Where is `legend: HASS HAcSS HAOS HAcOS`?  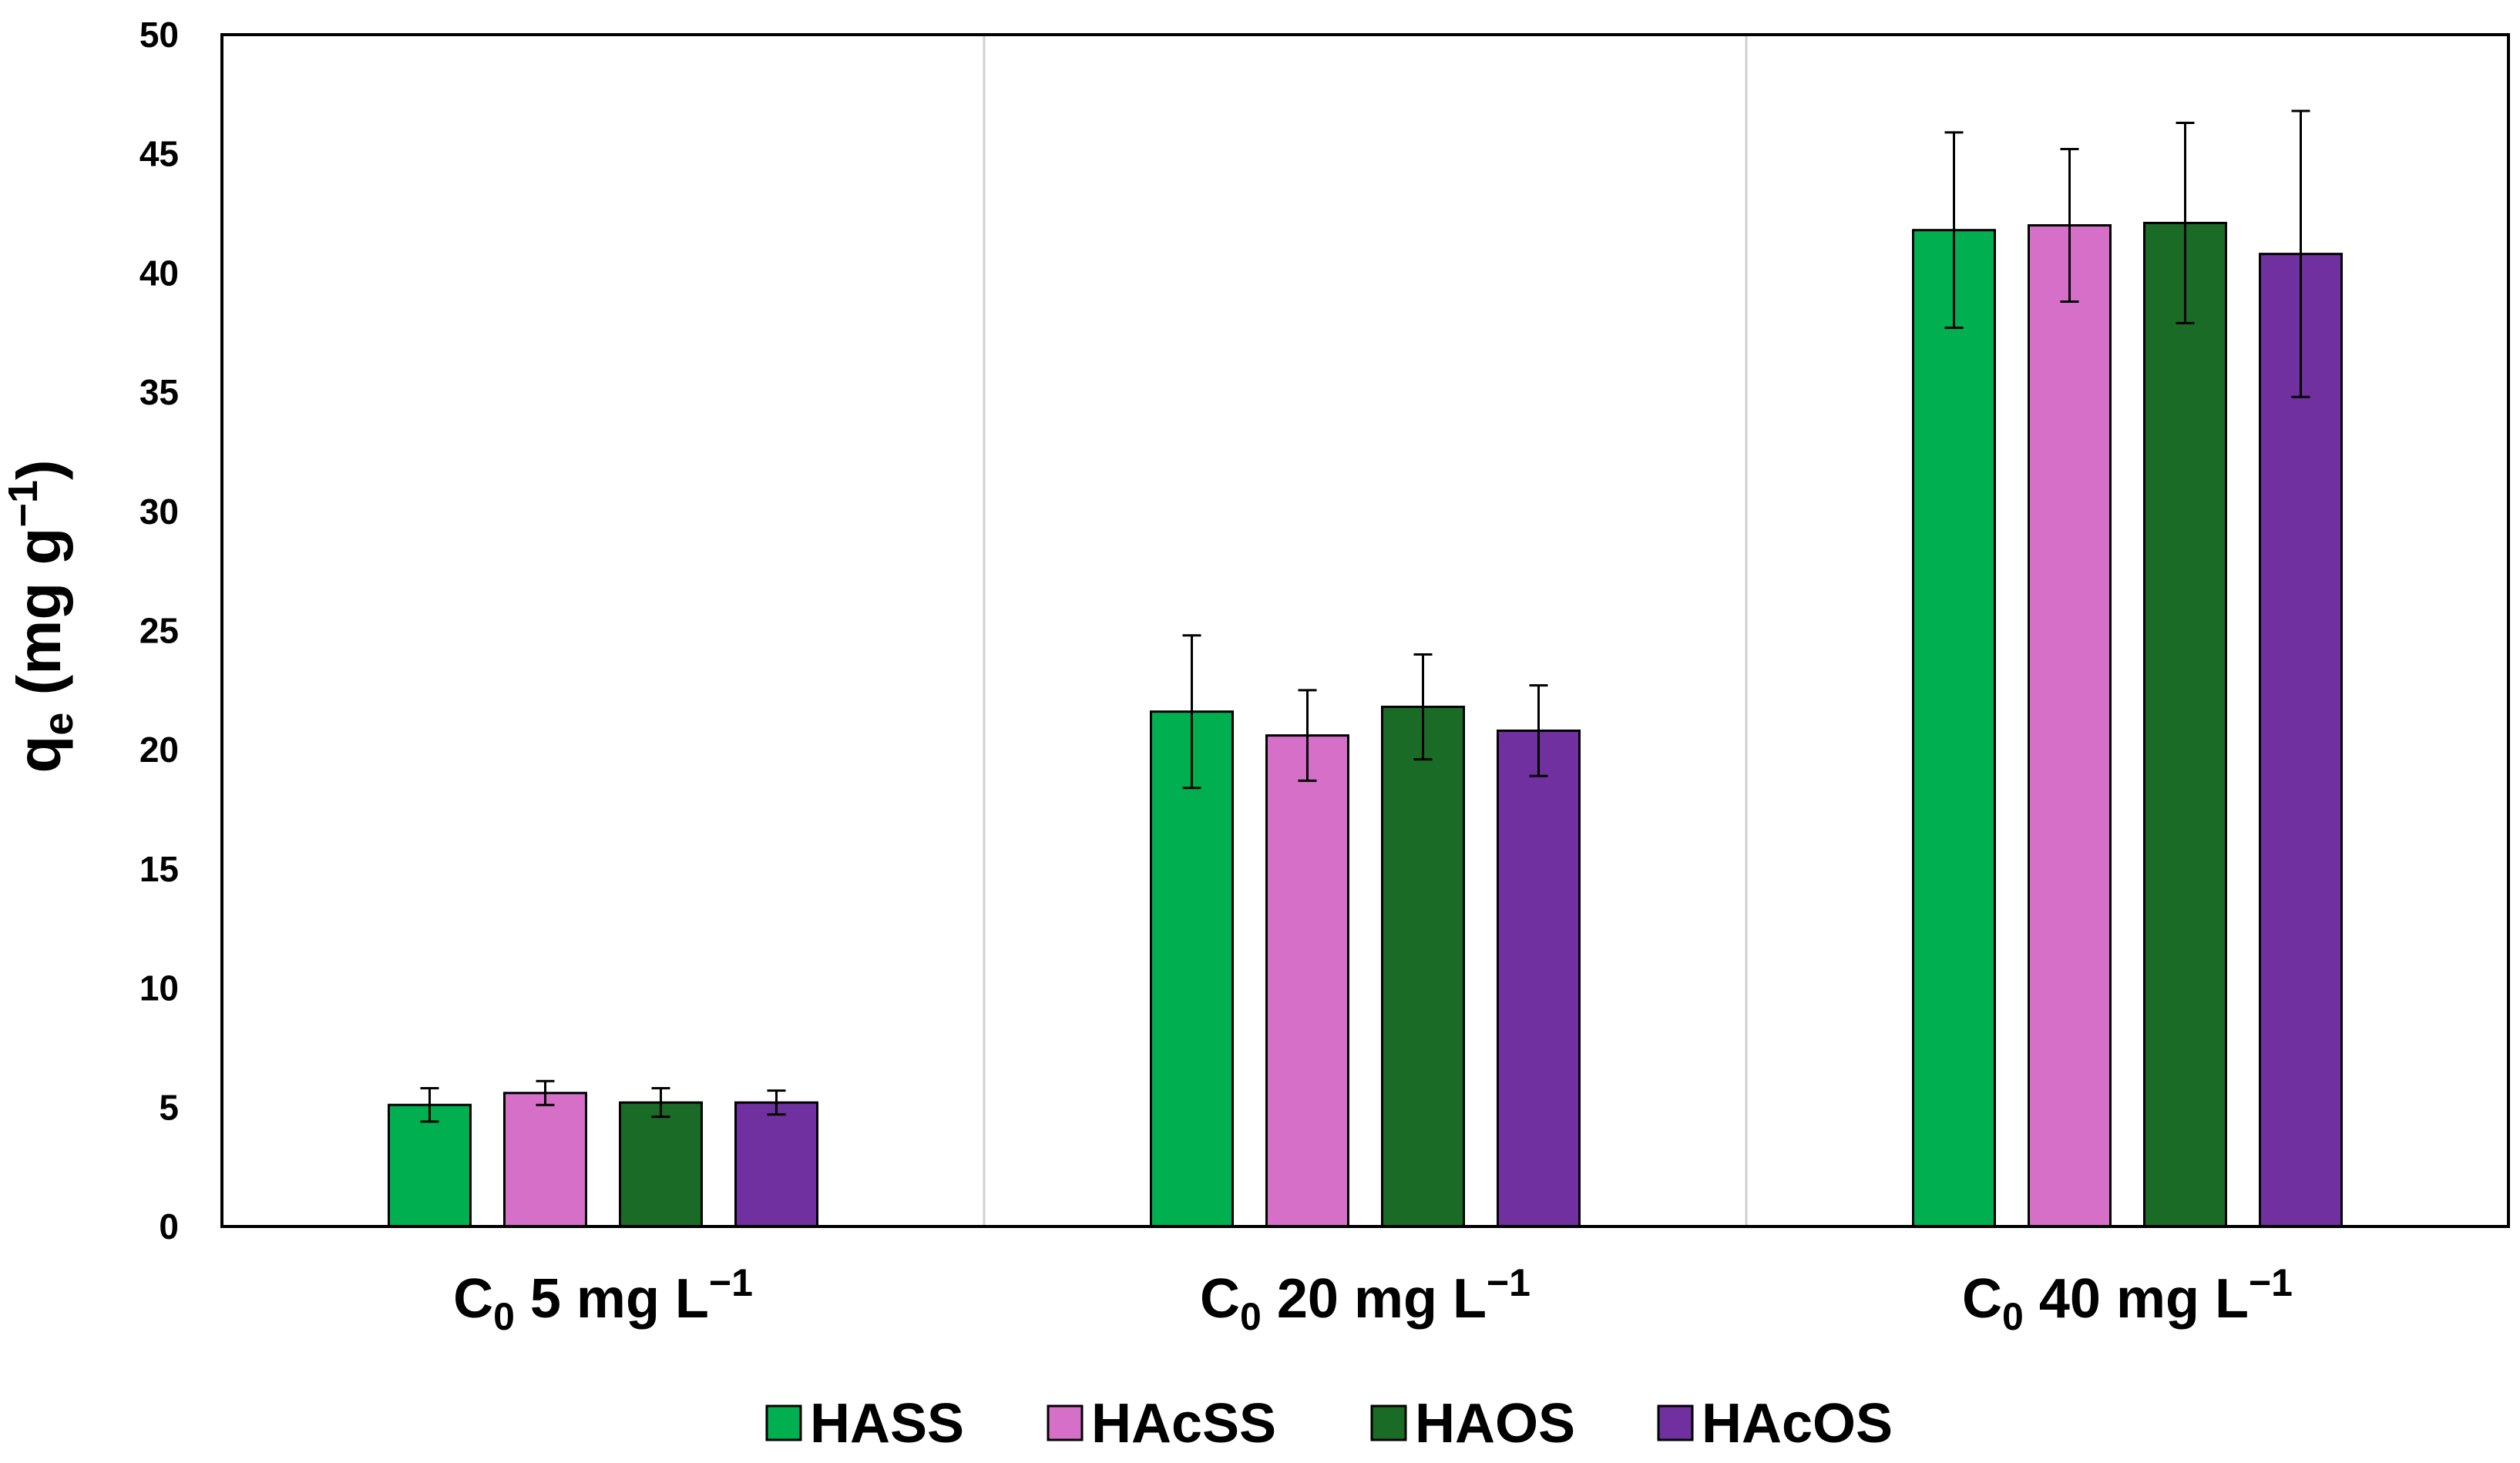 legend: HASS HAcSS HAOS HAcOS is located at coordinates (1329, 1424).